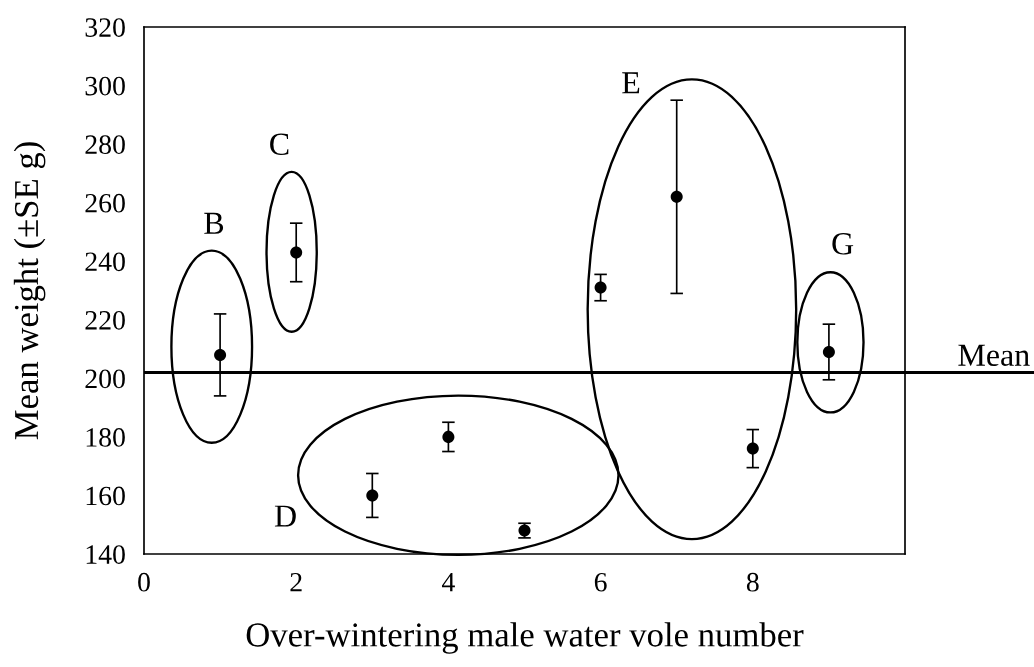 The width and height of the screenshot is (1034, 667). I want to click on y-tick-label: 160, so click(105, 496).